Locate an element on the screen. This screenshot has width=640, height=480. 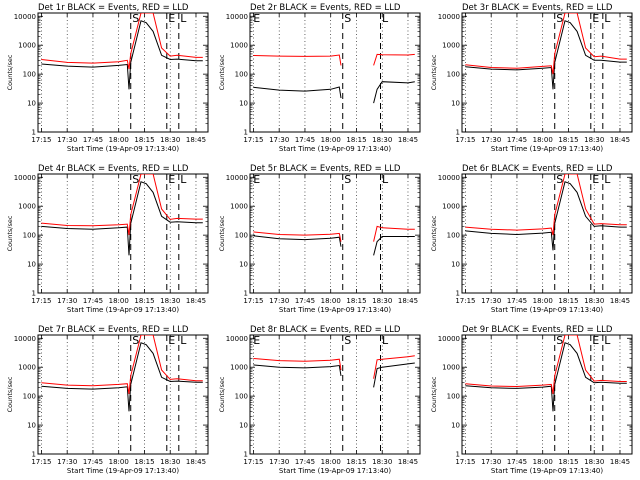
panel-title: Det 9r BLACK = Events, RED = LLD is located at coordinates (537, 330).